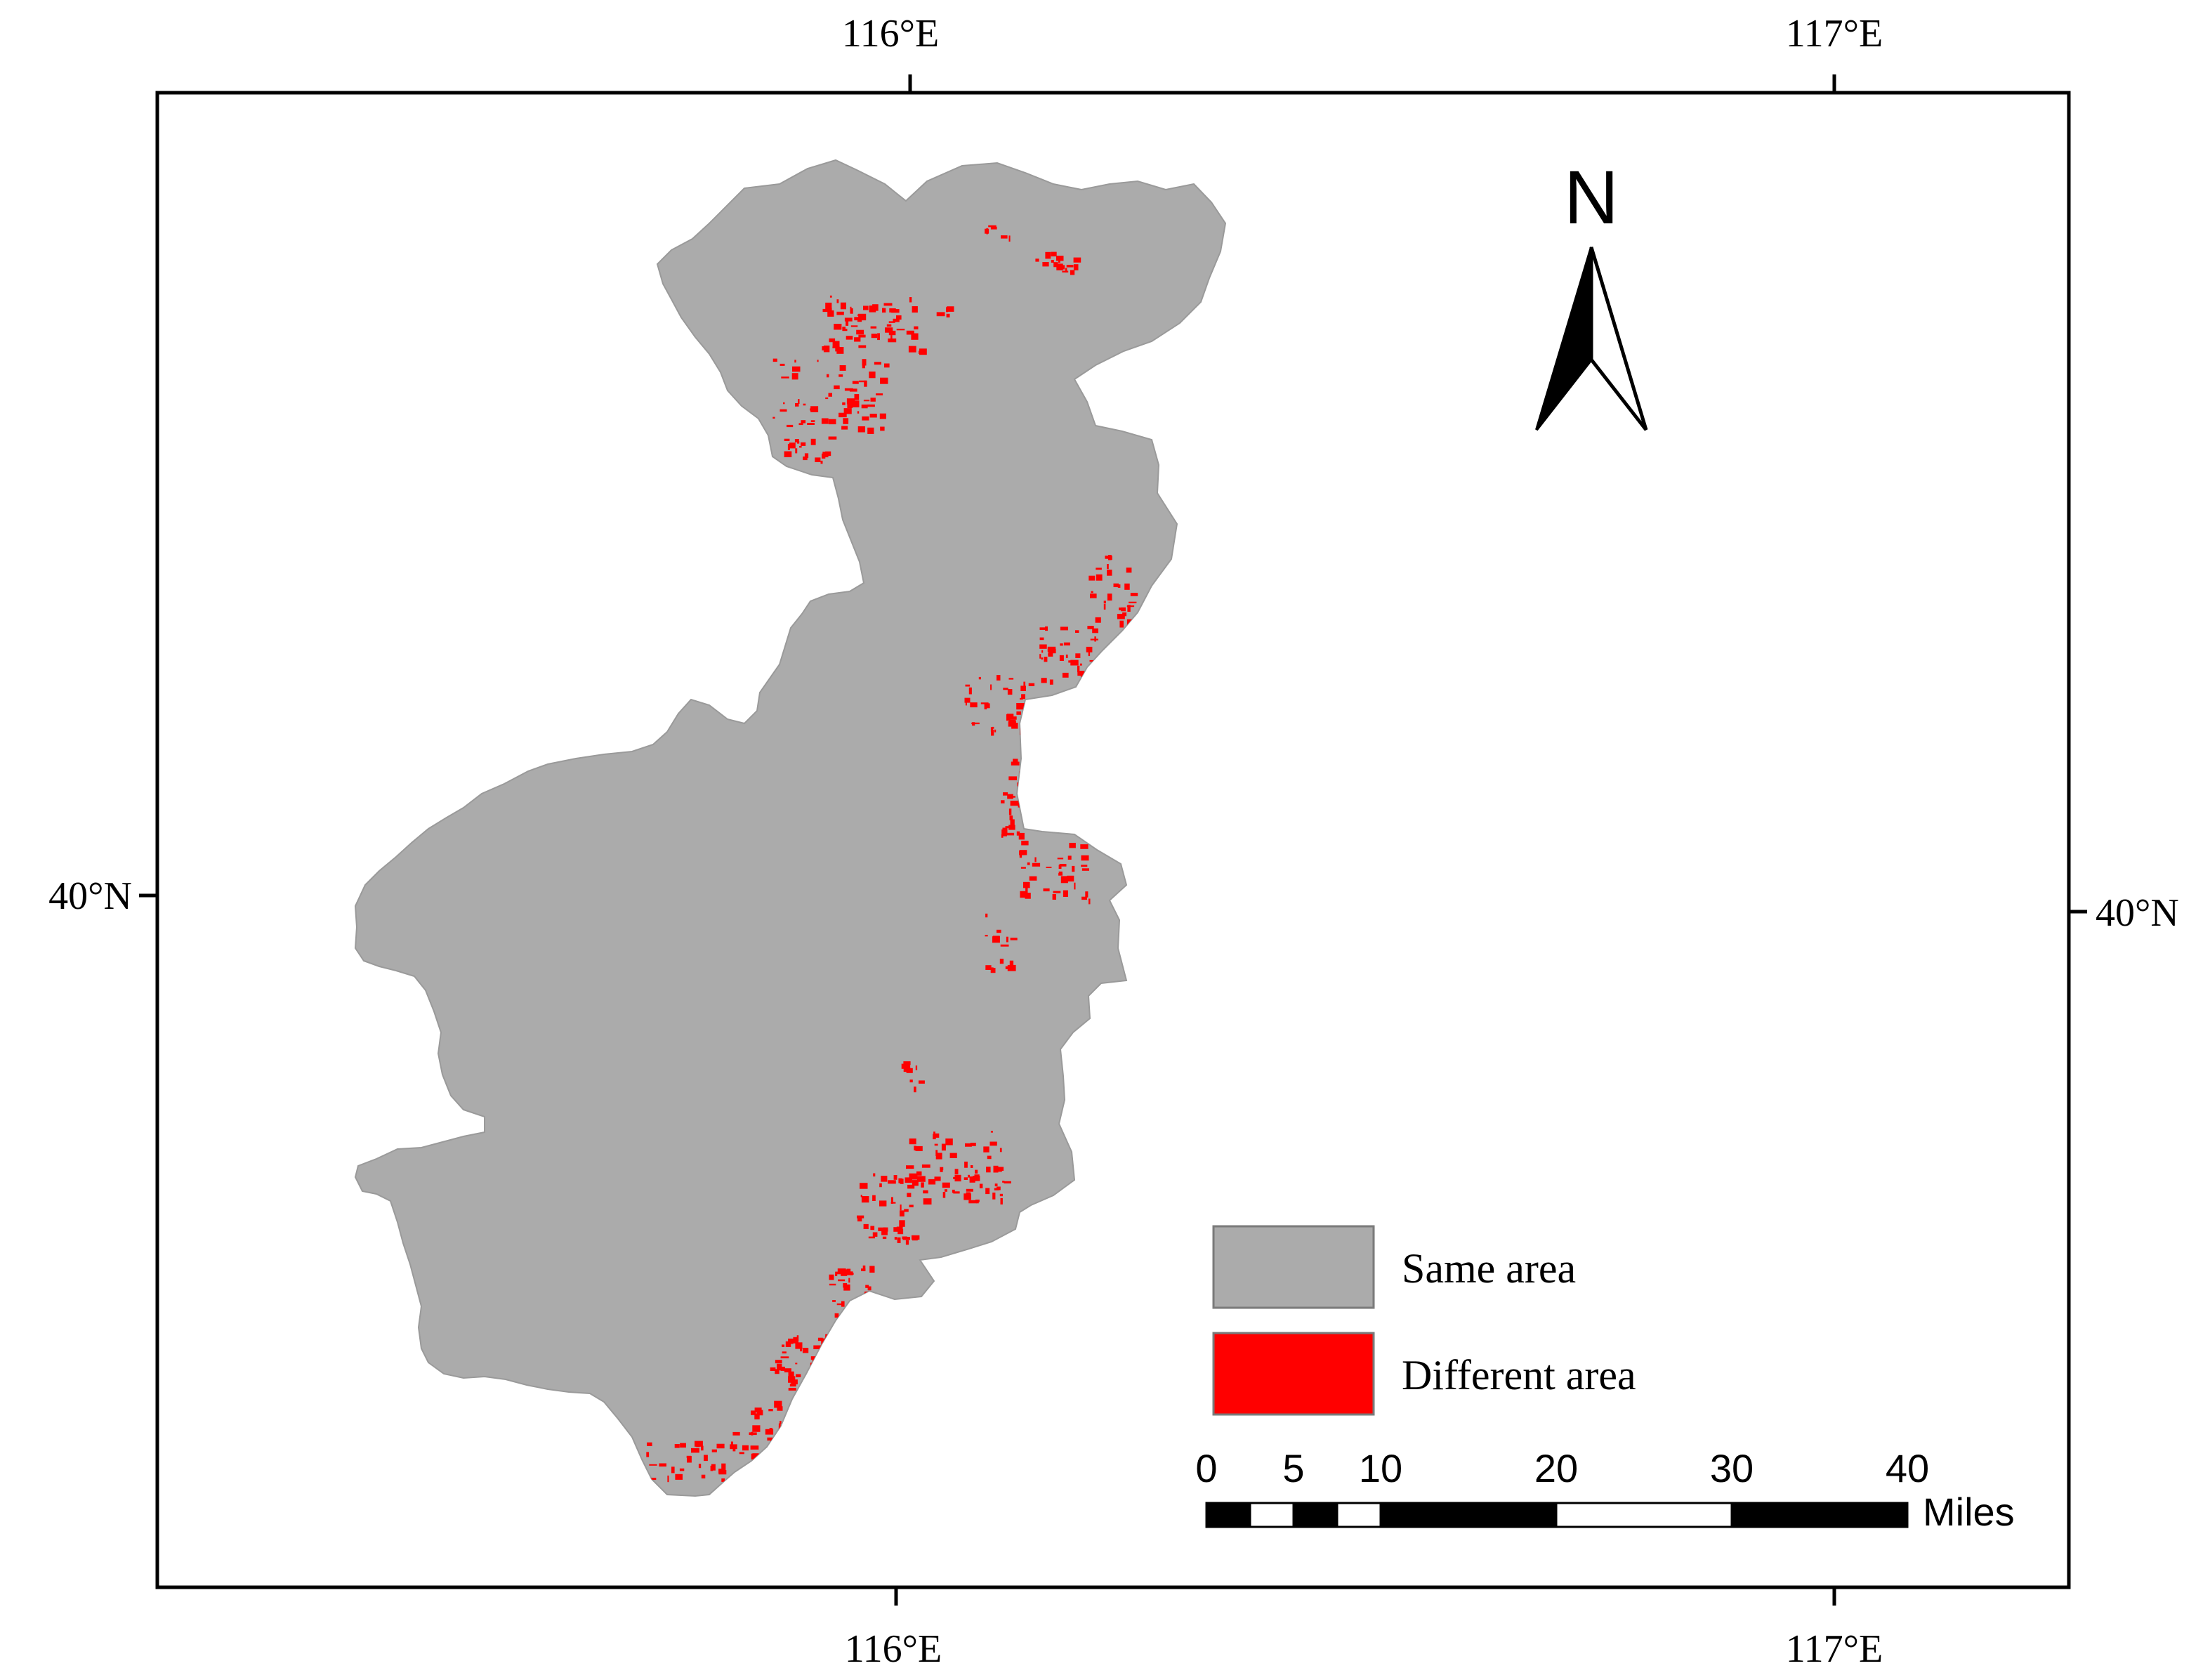  Describe the element at coordinates (1969, 1512) in the screenshot. I see `scale-unit-label: Miles` at that location.